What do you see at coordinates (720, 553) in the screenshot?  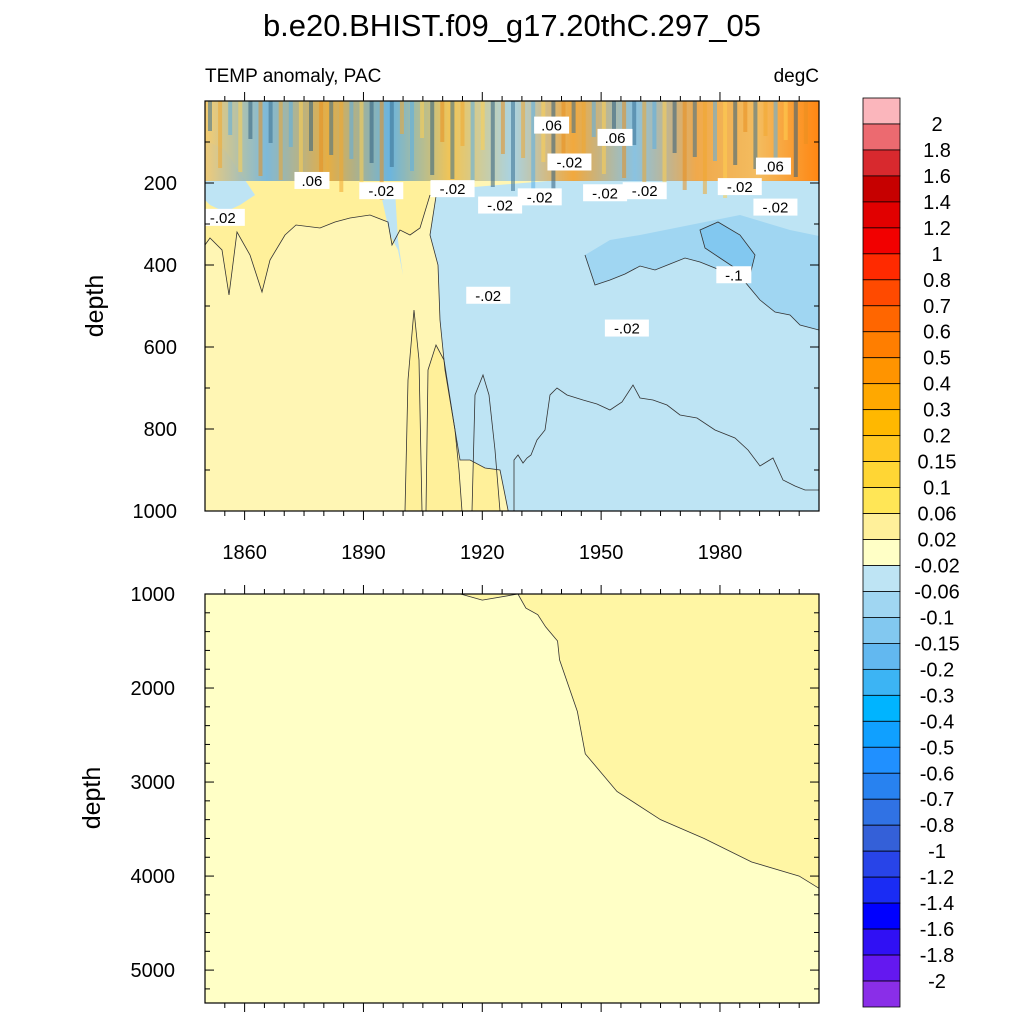 I see `top-x-tick-label: 1980` at bounding box center [720, 553].